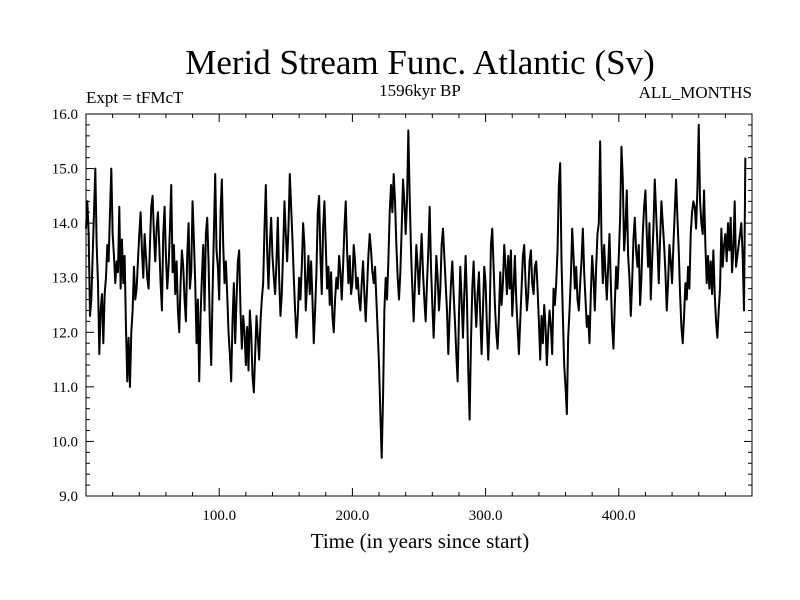 The image size is (800, 600). Describe the element at coordinates (219, 516) in the screenshot. I see `x-tick-label: 100.0` at that location.